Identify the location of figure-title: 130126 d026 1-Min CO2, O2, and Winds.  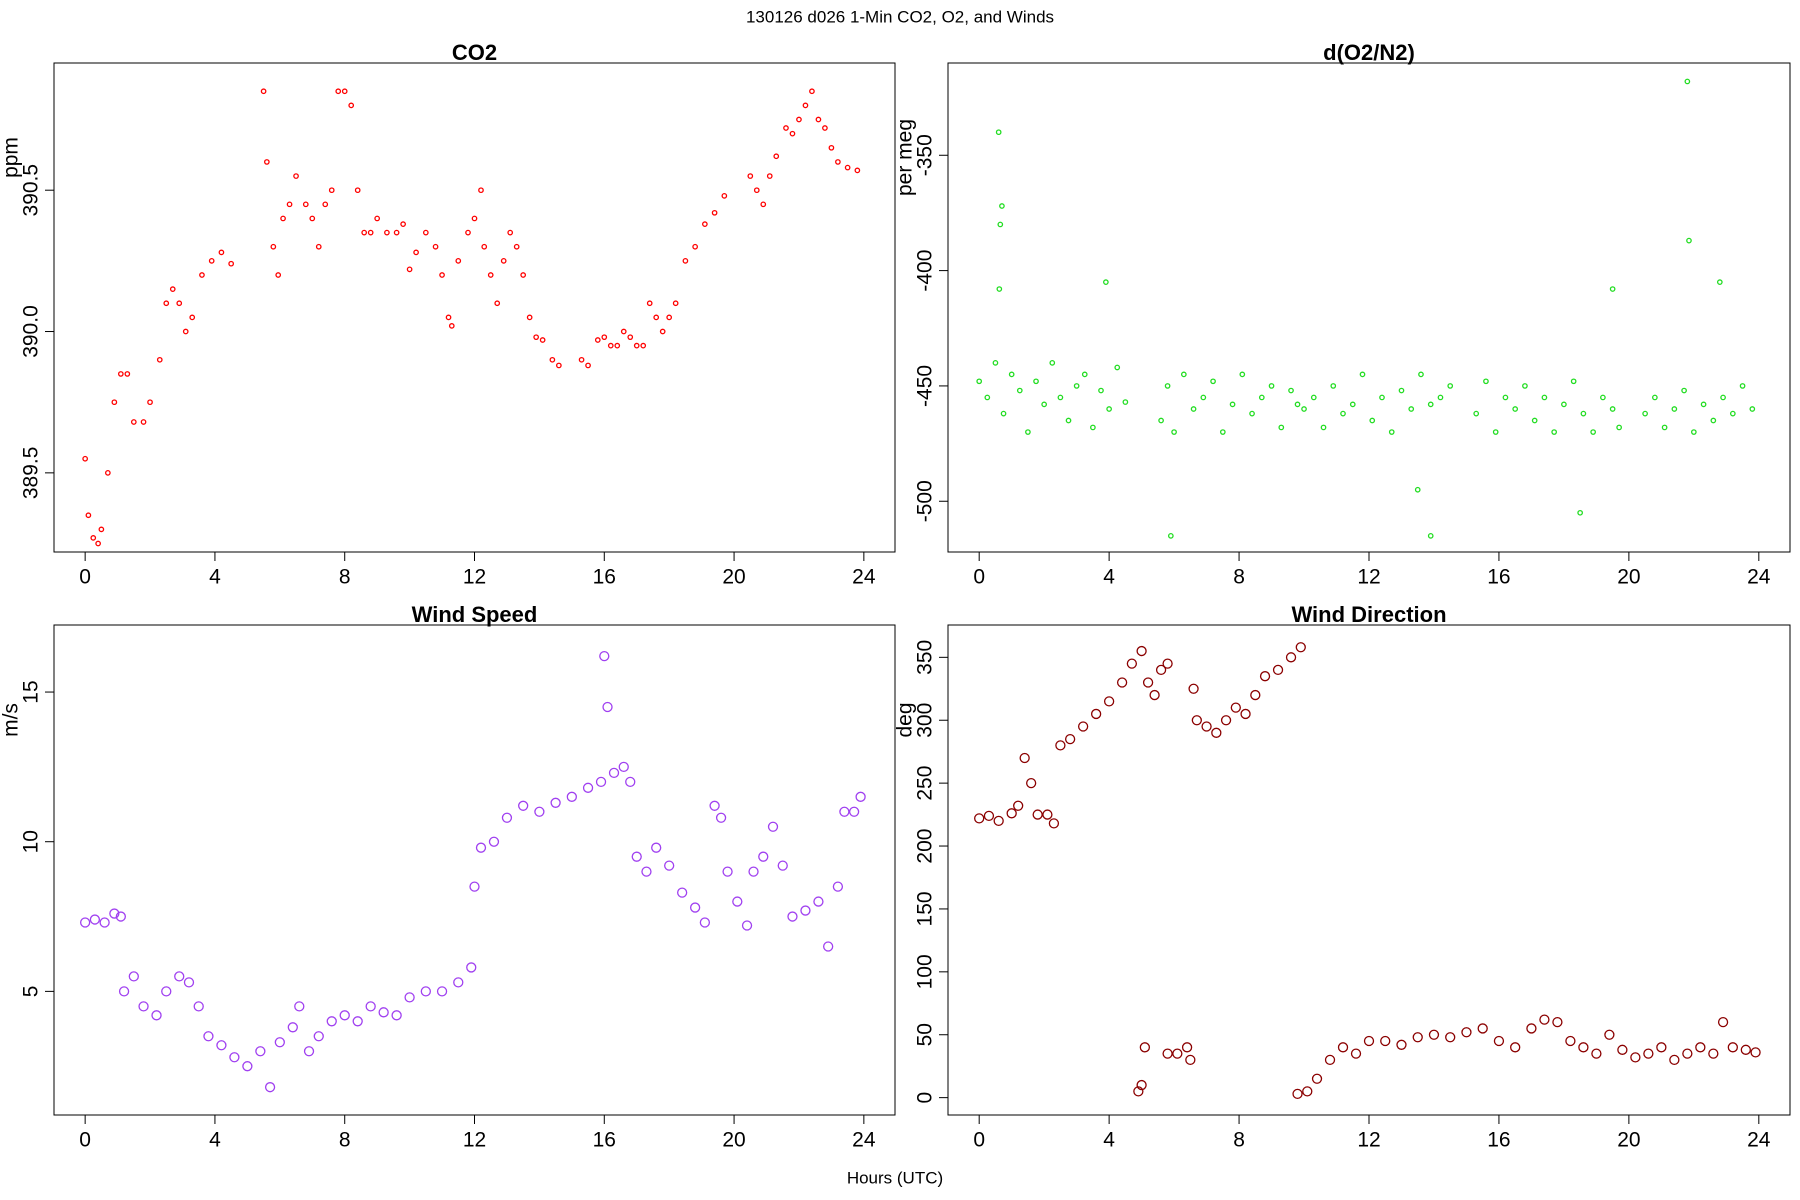
(900, 16).